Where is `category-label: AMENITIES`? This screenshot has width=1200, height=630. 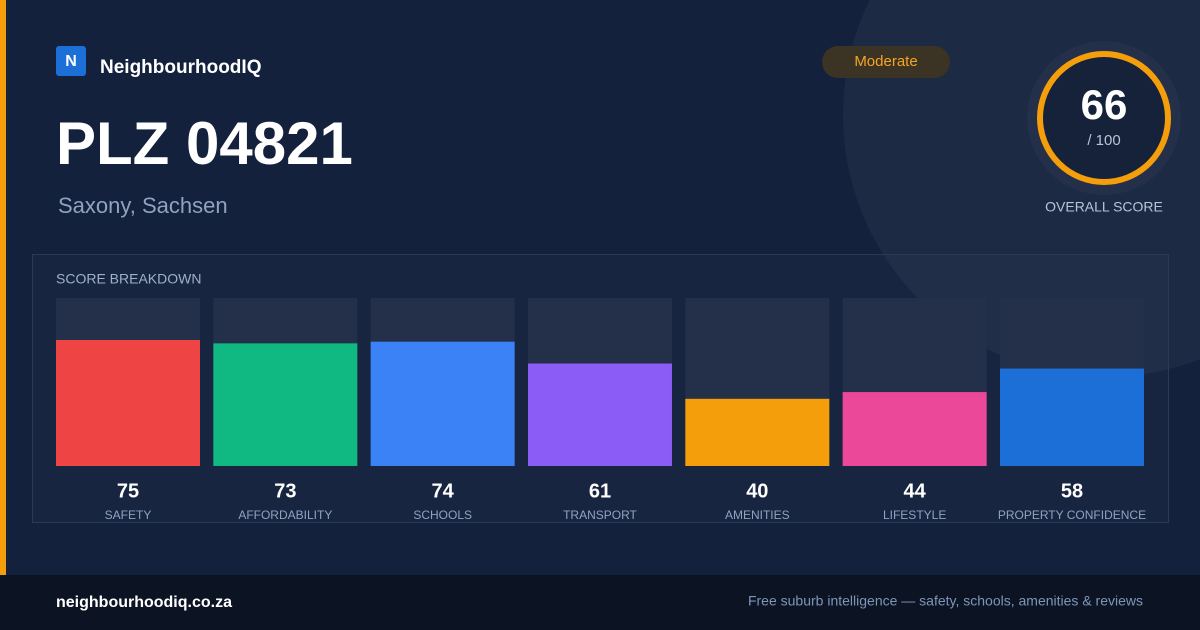 category-label: AMENITIES is located at coordinates (757, 515).